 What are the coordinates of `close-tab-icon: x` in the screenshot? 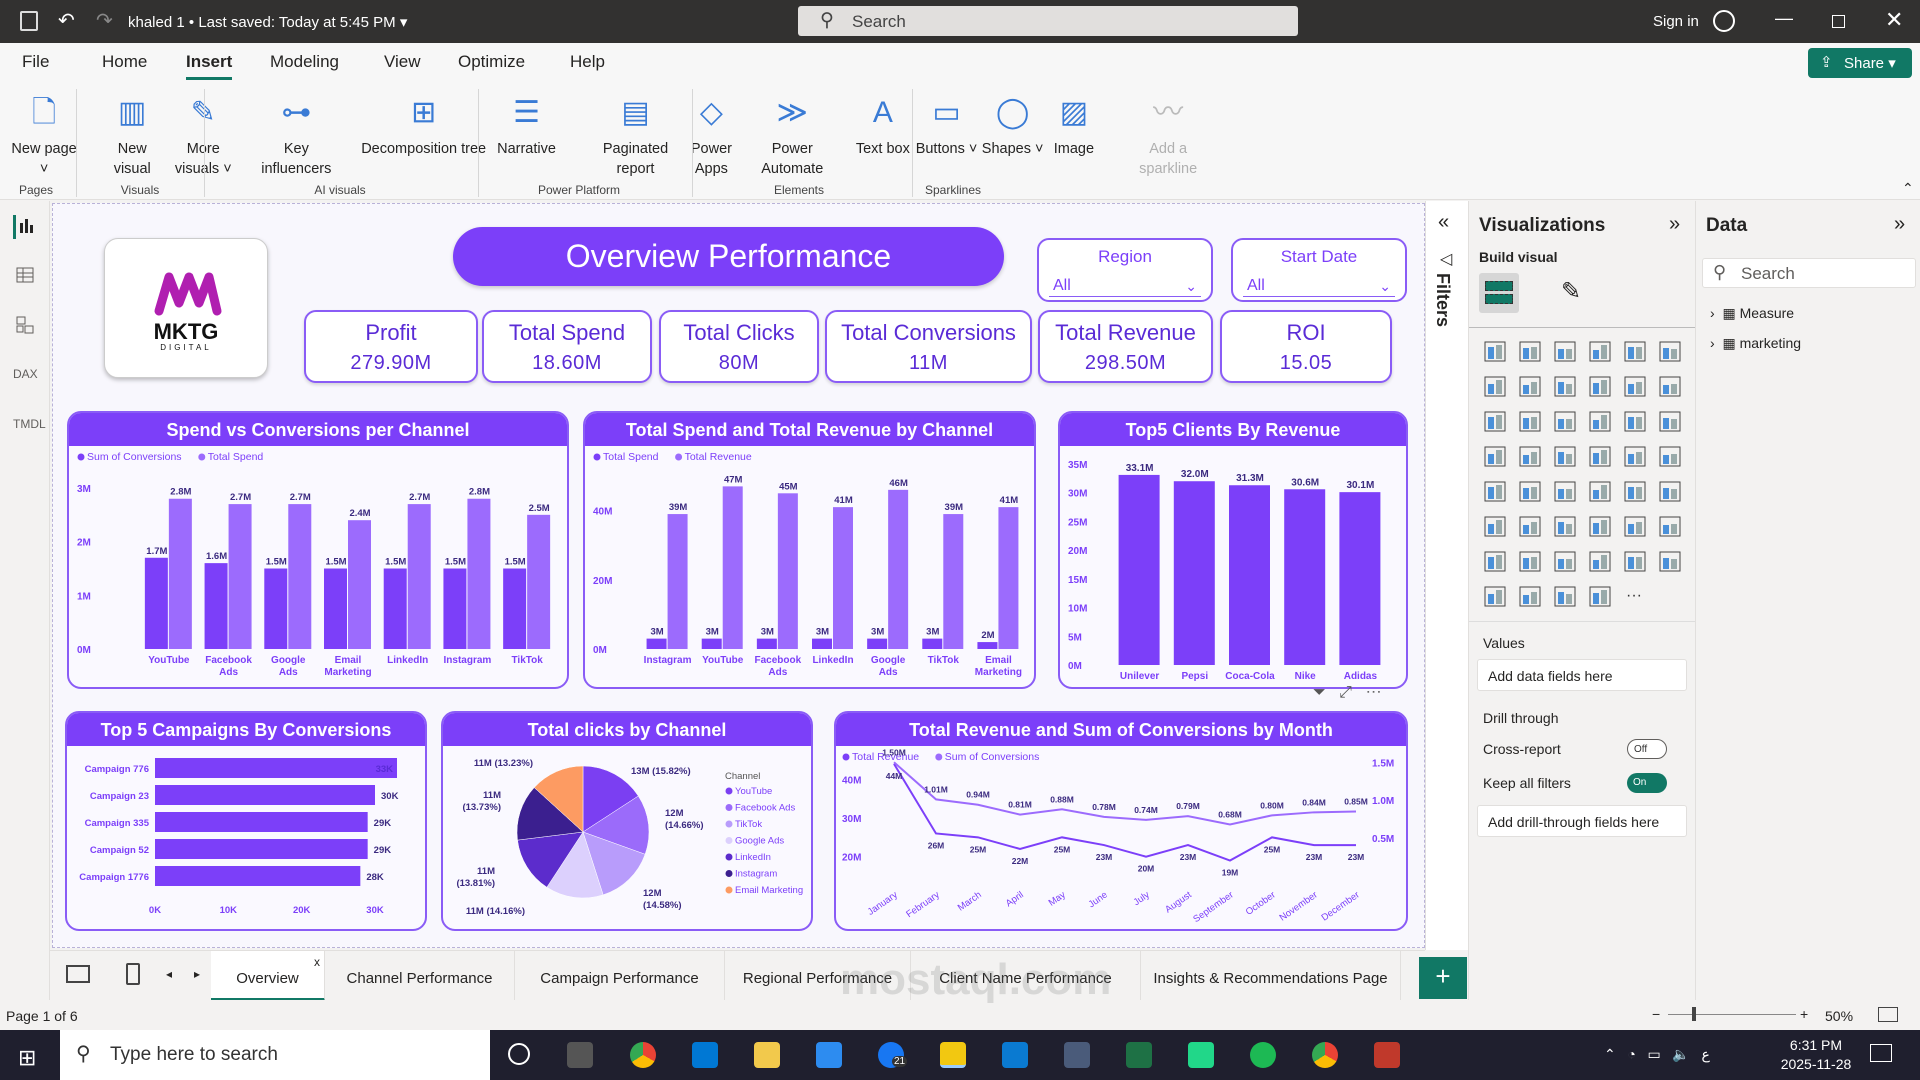 It's located at (317, 962).